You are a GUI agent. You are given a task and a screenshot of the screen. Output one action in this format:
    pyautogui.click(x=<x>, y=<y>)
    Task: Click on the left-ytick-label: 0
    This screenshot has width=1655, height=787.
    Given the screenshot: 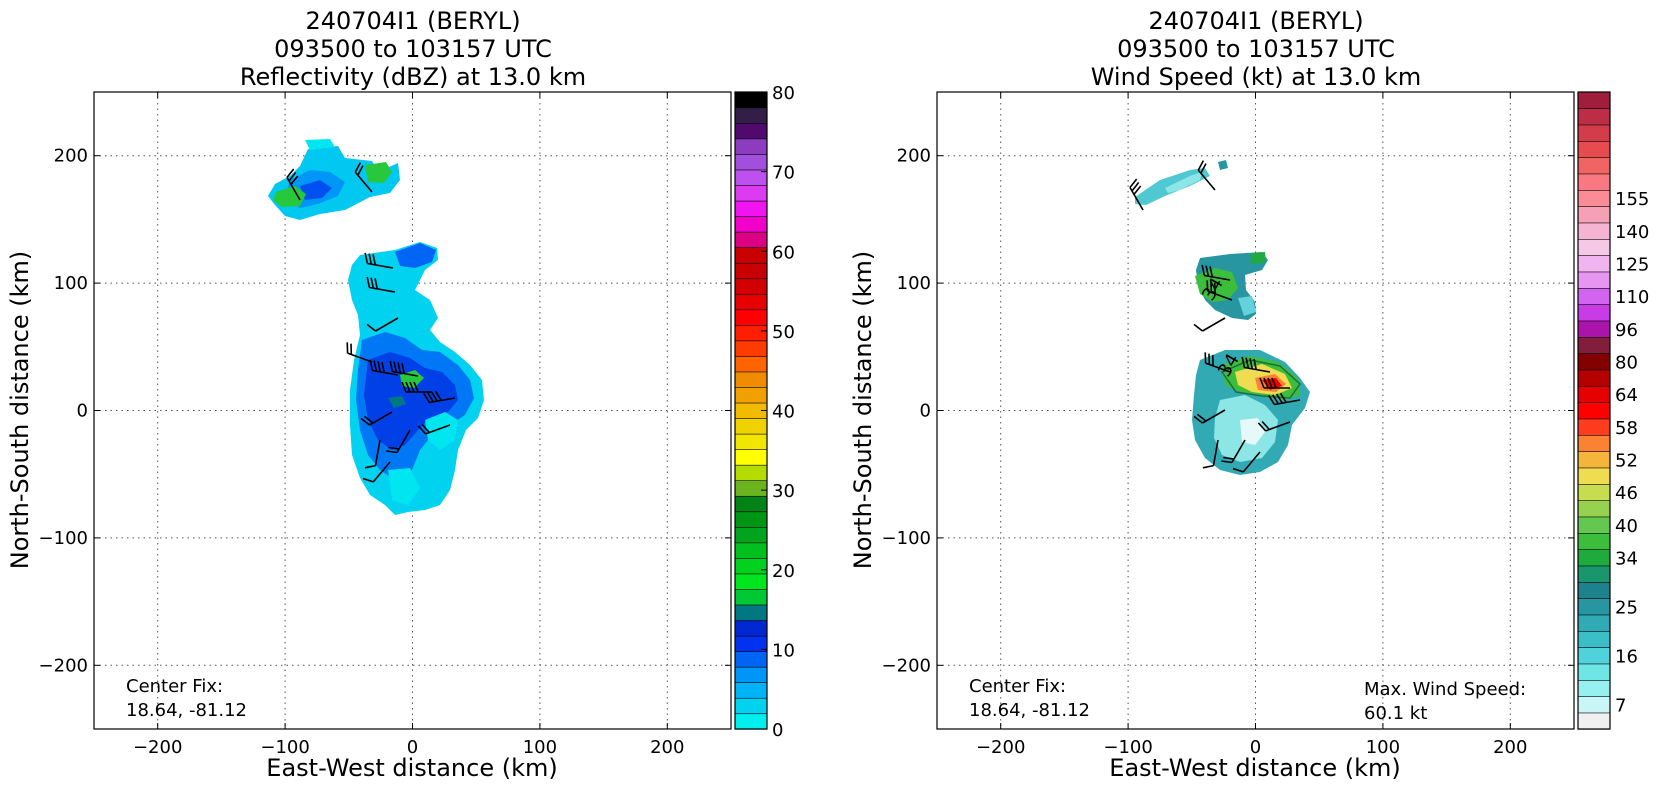 What is the action you would take?
    pyautogui.click(x=82, y=411)
    